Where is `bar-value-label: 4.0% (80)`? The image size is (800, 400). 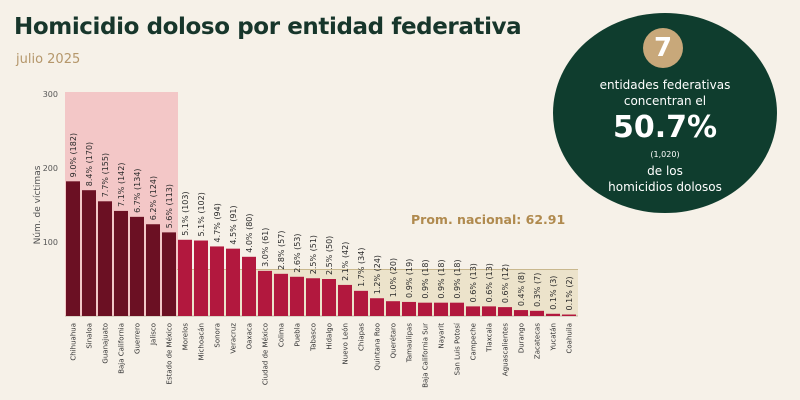
bar-value-label: 4.0% (80) is located at coordinates (249, 233).